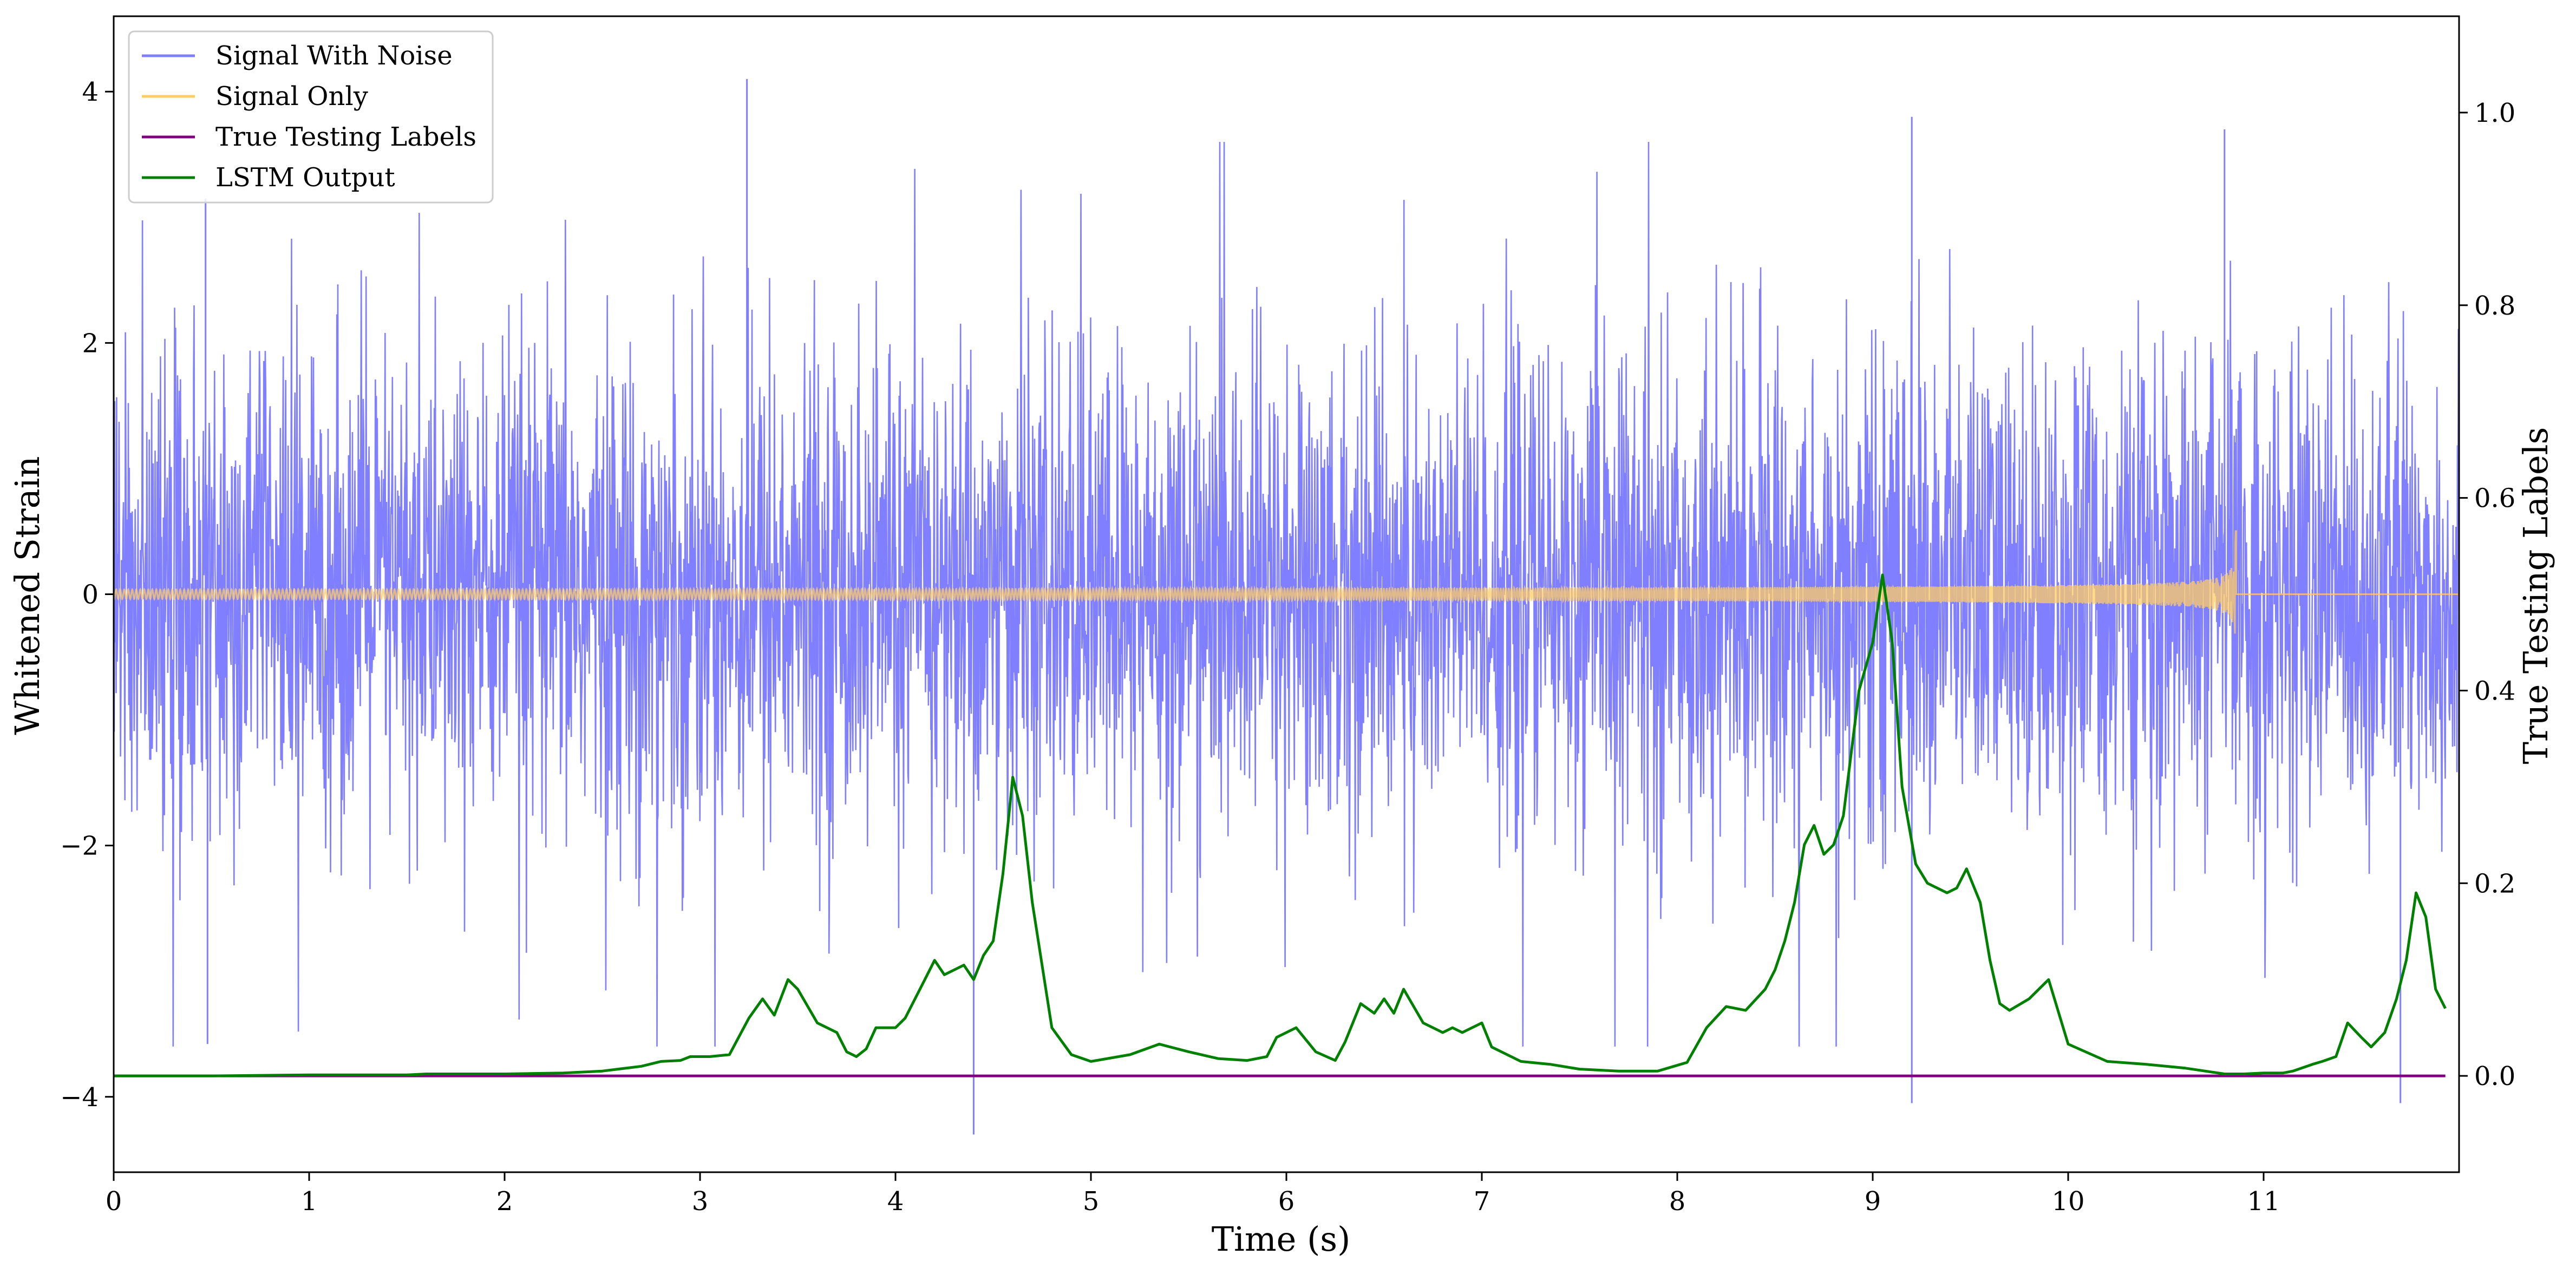  Describe the element at coordinates (700, 1201) in the screenshot. I see `x-tick-label: 3` at that location.